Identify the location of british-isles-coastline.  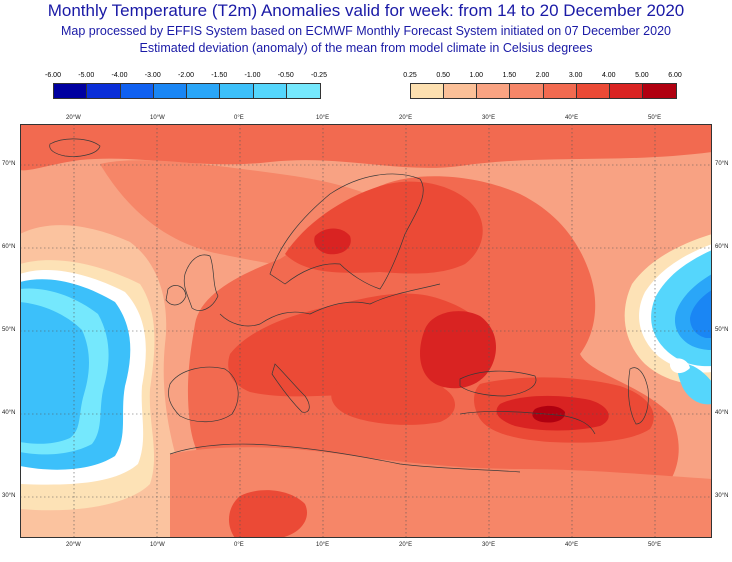
(201, 282).